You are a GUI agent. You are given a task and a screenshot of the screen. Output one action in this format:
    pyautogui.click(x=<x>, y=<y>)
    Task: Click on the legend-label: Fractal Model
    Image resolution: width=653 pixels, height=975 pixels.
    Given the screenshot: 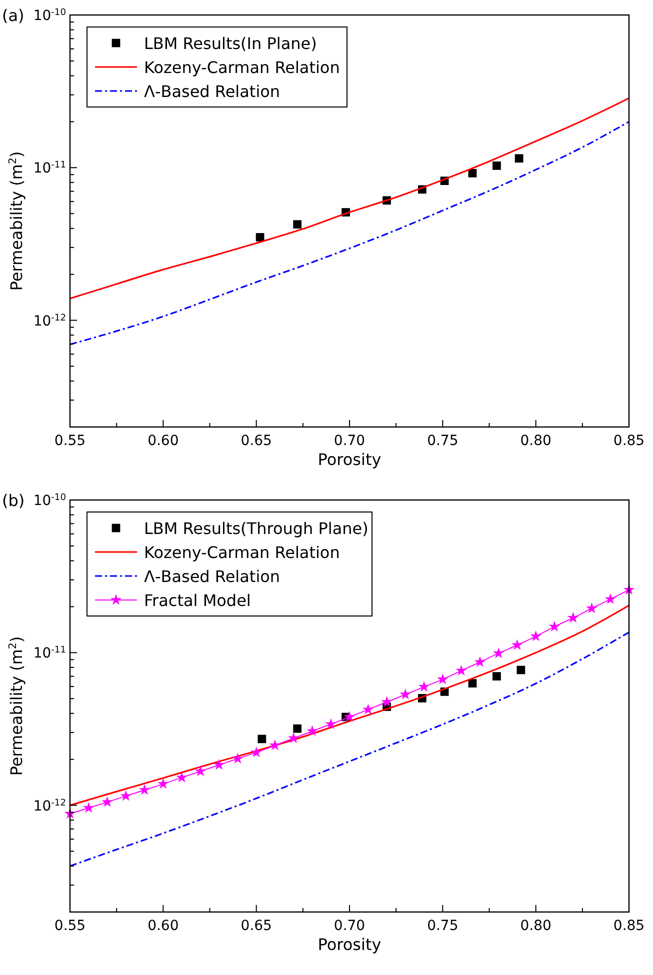 What is the action you would take?
    pyautogui.click(x=197, y=600)
    